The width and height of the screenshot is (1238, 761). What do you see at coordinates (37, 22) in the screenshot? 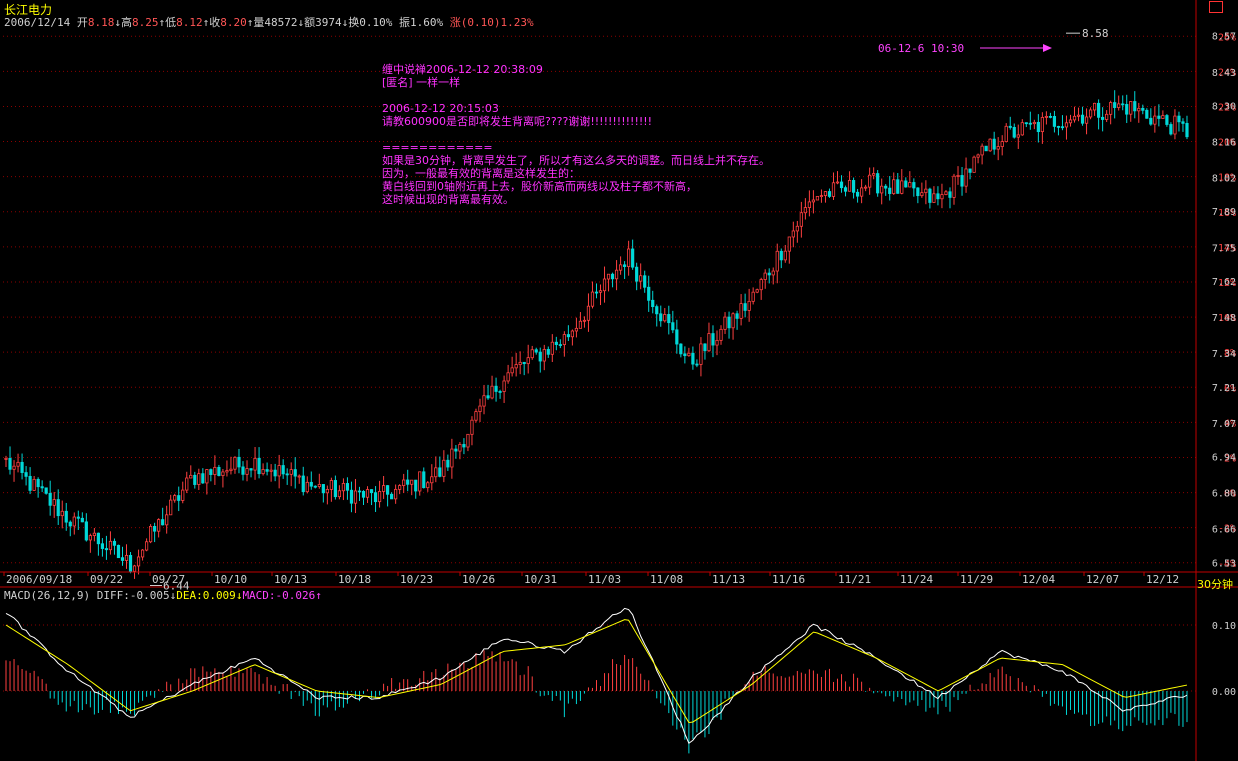
I see `quote-date: 2006/12/14` at bounding box center [37, 22].